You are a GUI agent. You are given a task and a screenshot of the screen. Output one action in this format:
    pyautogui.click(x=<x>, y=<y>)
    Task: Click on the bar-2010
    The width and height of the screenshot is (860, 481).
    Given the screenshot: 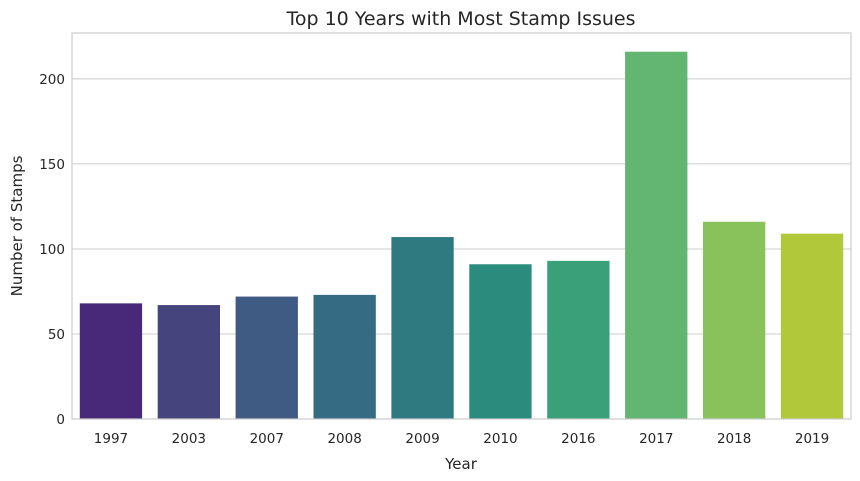 What is the action you would take?
    pyautogui.click(x=500, y=341)
    